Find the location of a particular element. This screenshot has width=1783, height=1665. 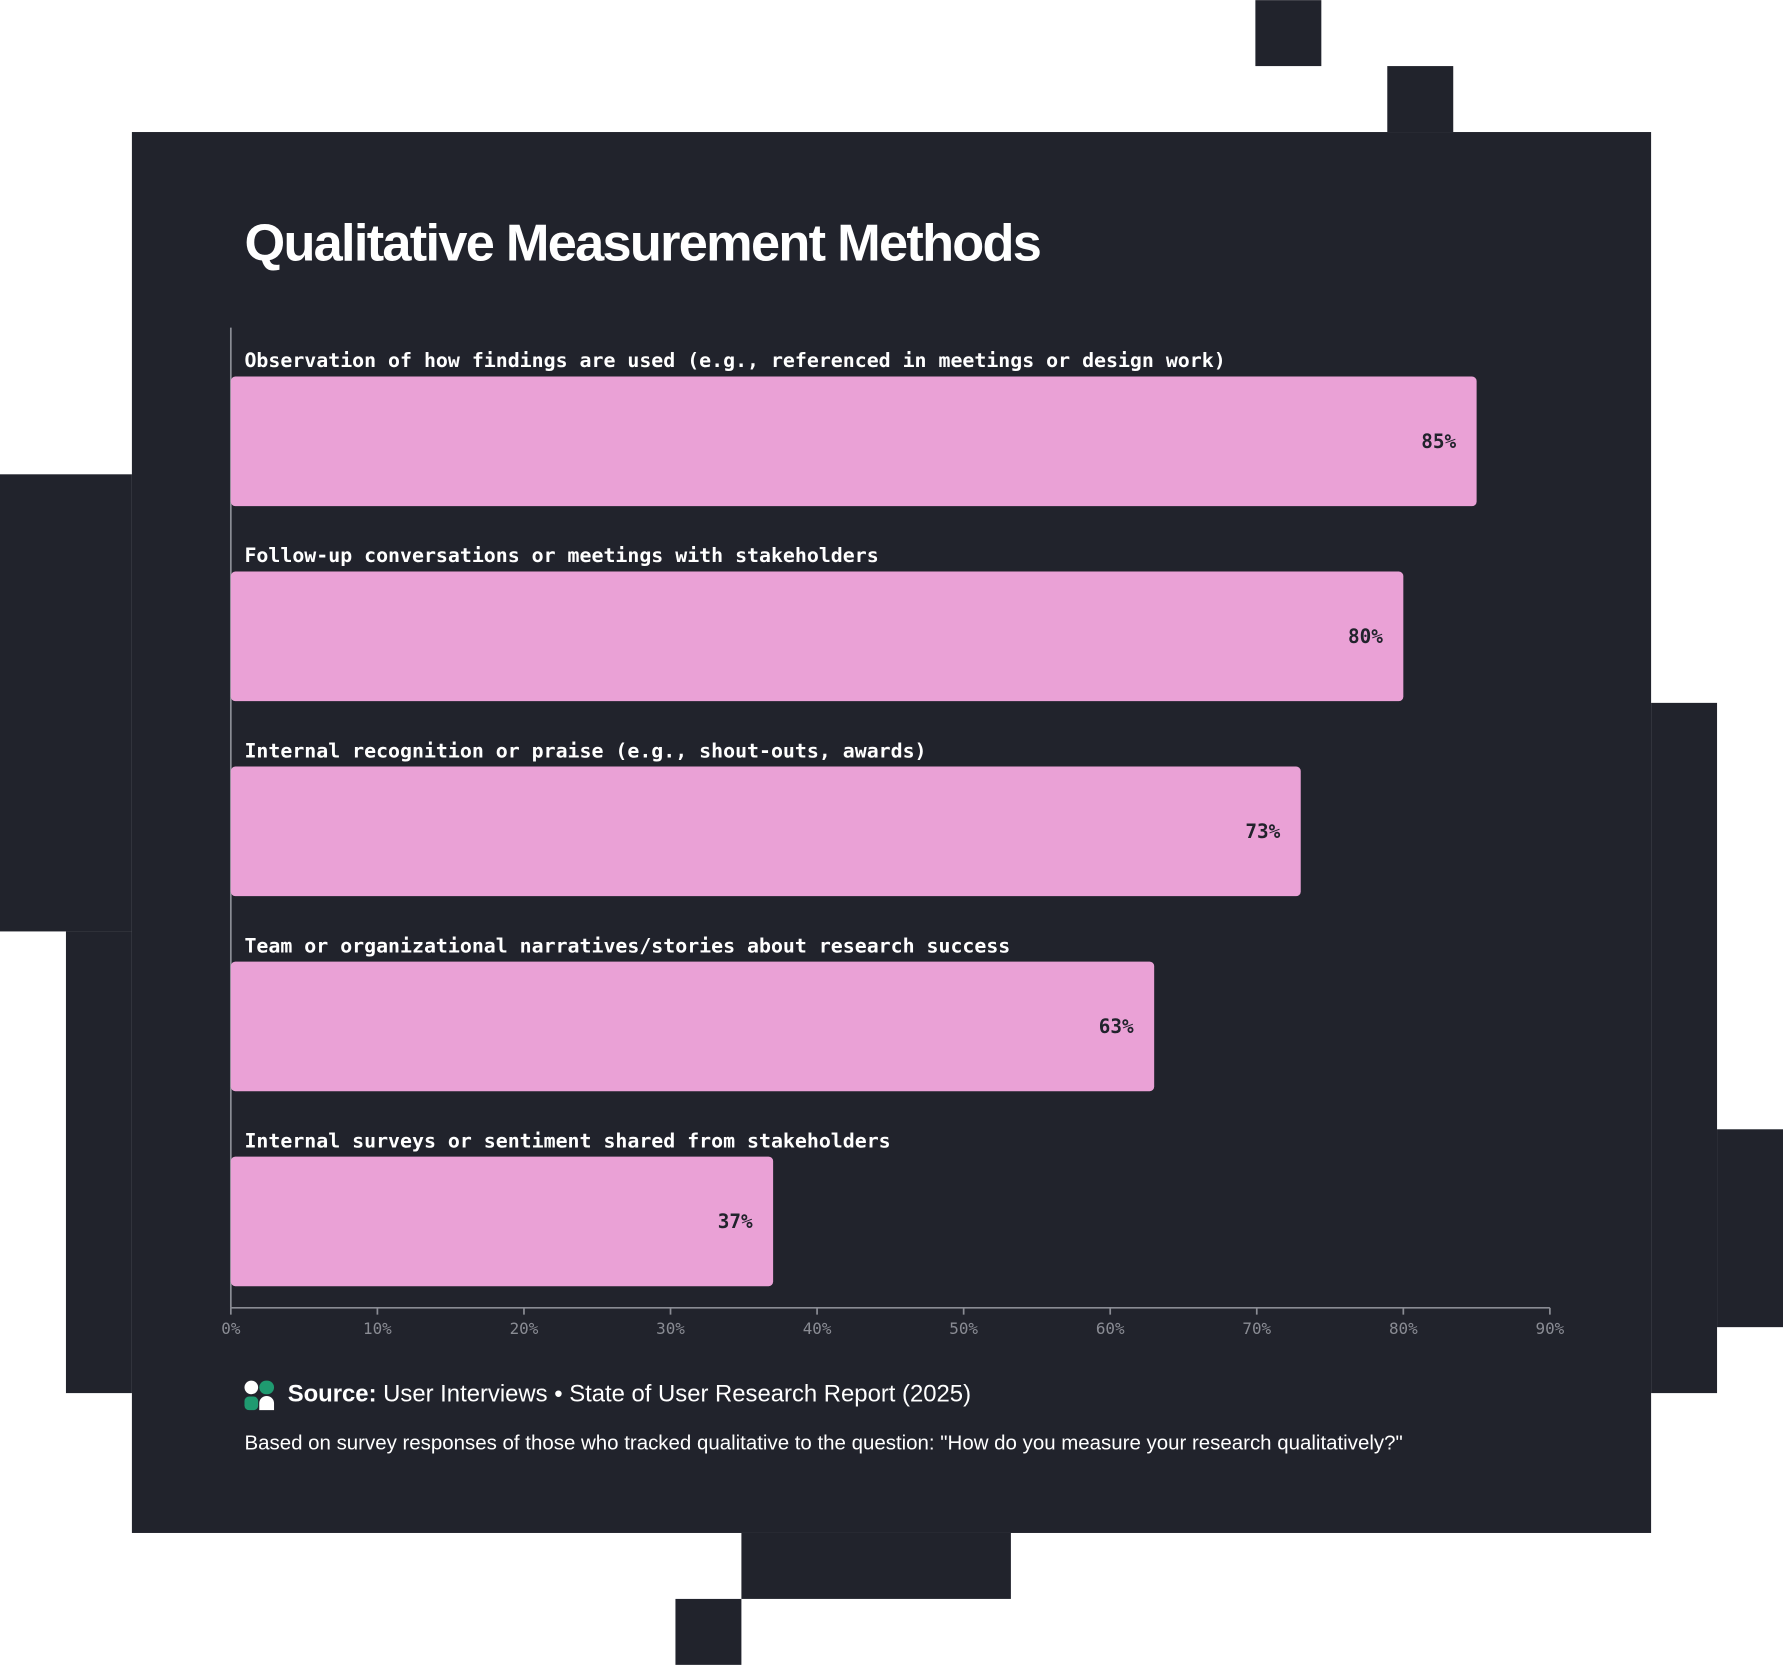

chart-title: Qualitative Measurement Methods is located at coordinates (642, 244).